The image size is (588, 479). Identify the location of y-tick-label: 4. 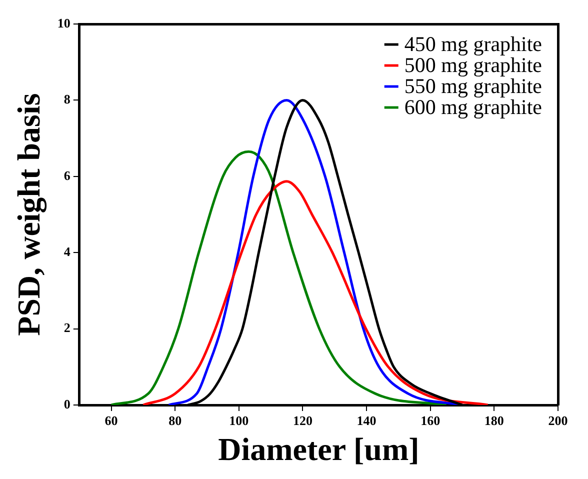
(67, 251).